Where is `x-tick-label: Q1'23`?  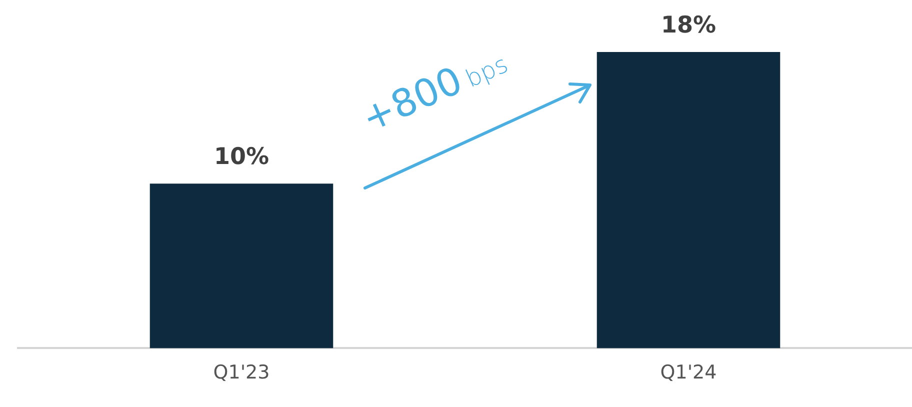
x-tick-label: Q1'23 is located at coordinates (241, 373).